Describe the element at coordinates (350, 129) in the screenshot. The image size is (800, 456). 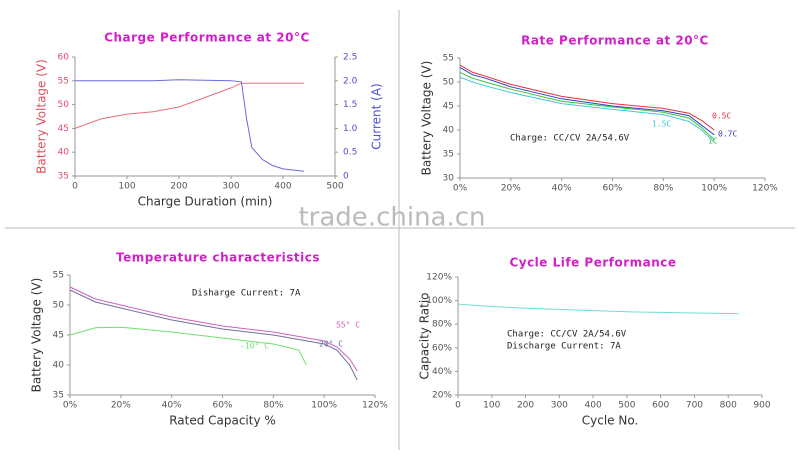
I see `y2-tick-label: 1.0` at that location.